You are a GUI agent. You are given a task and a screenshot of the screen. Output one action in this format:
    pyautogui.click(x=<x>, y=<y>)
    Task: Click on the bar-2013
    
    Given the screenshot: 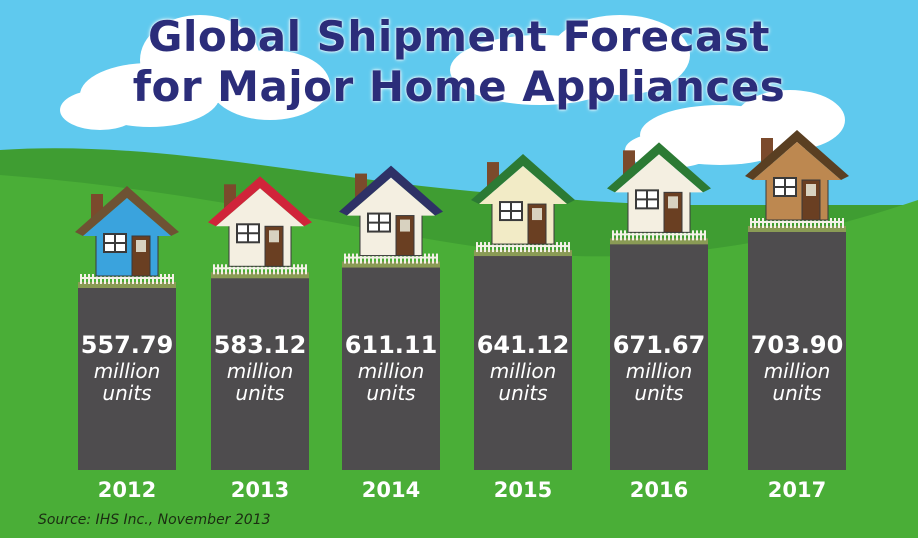 What is the action you would take?
    pyautogui.click(x=260, y=373)
    